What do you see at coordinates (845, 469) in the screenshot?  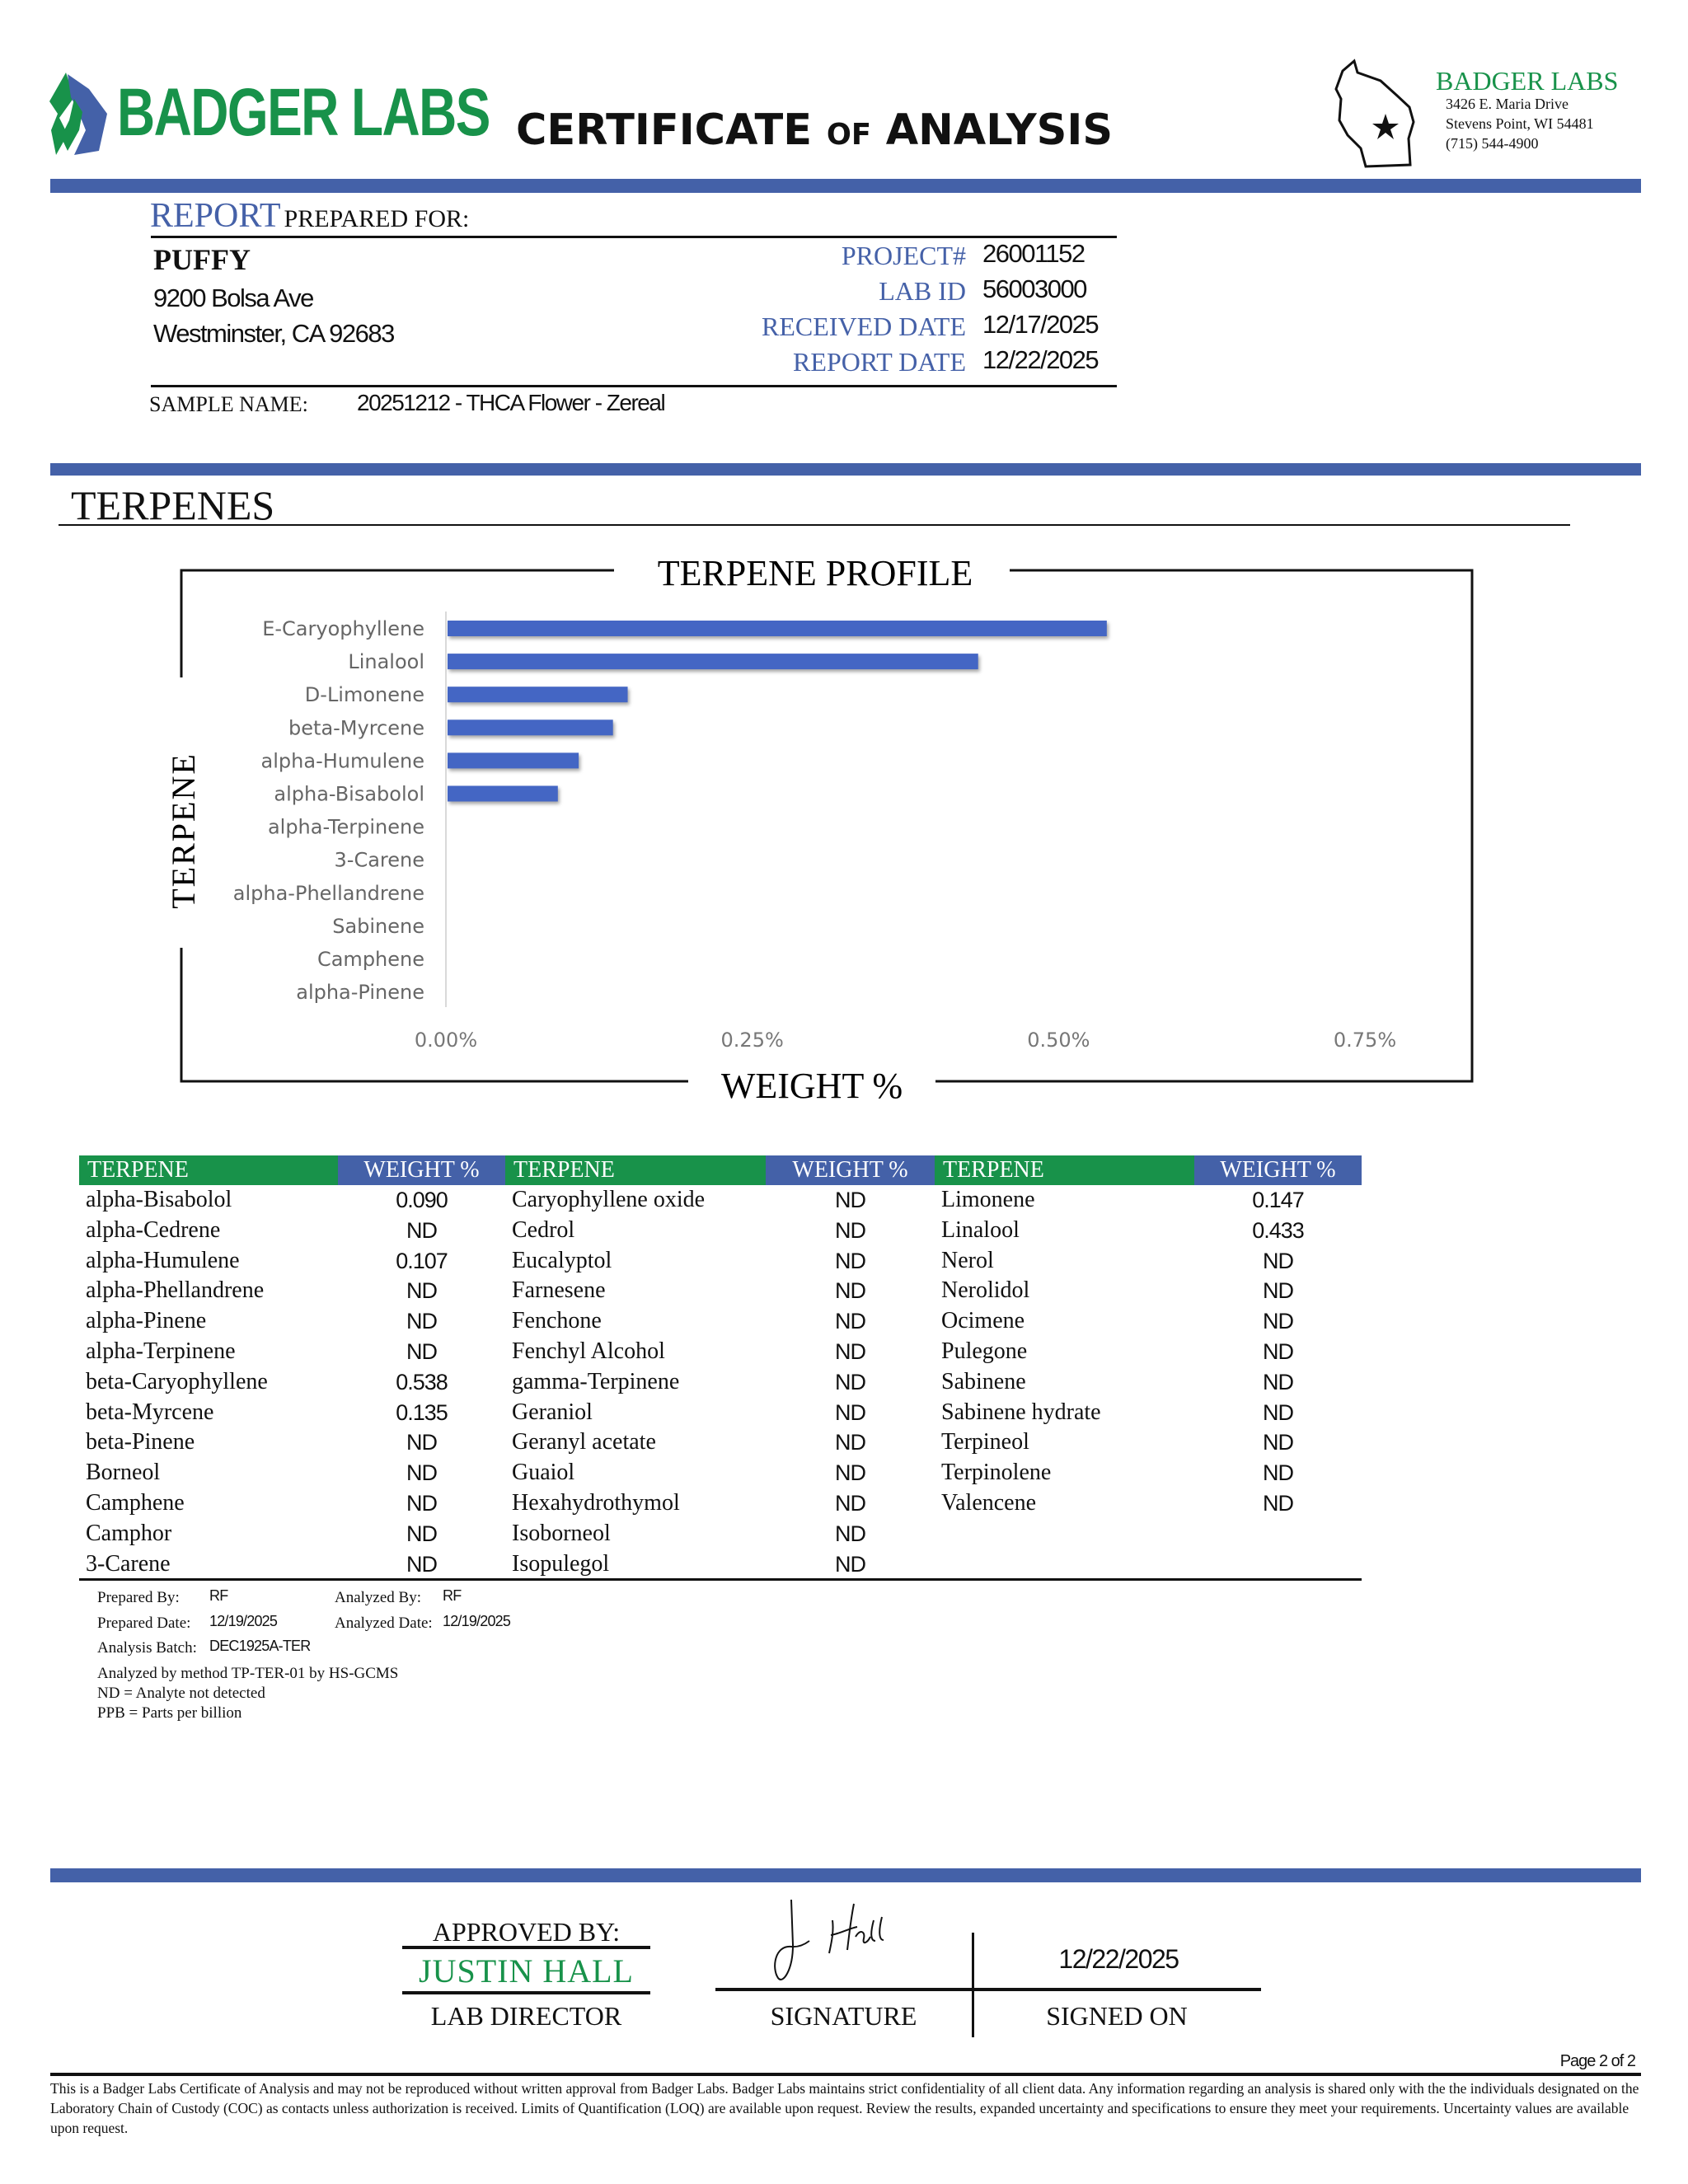 I see `section-divider-bar` at bounding box center [845, 469].